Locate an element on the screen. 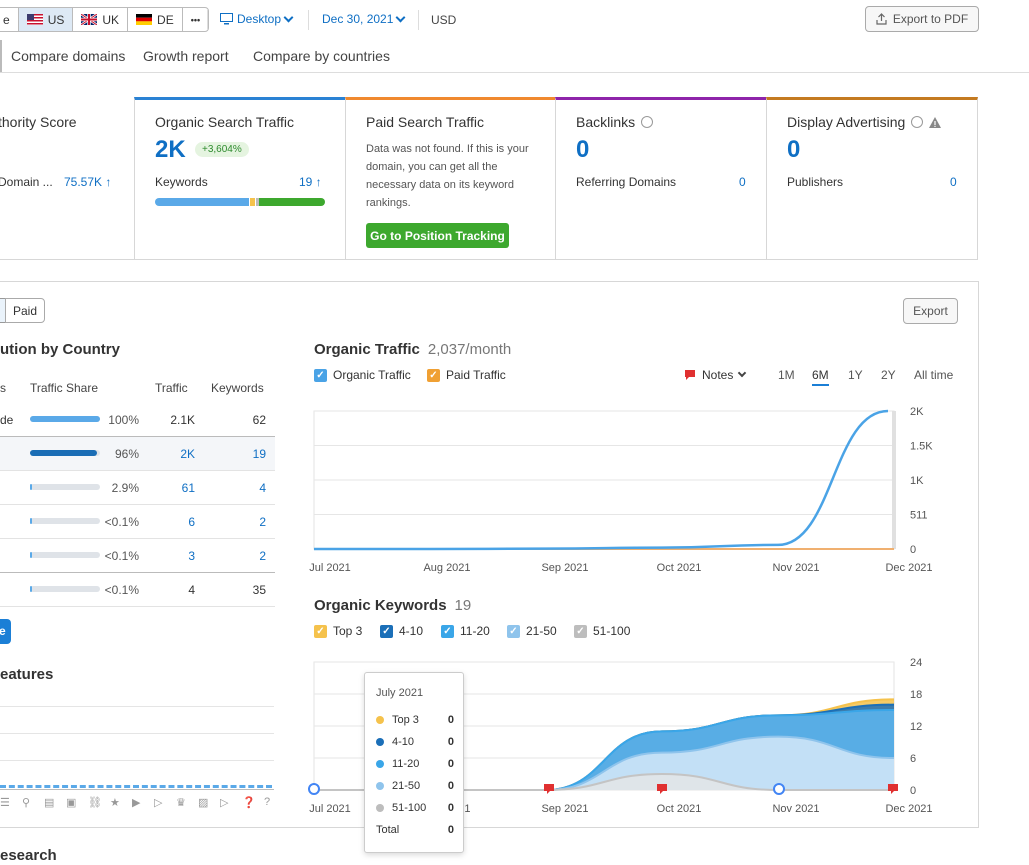 The image size is (1029, 865). series-line-organic is located at coordinates (601, 480).